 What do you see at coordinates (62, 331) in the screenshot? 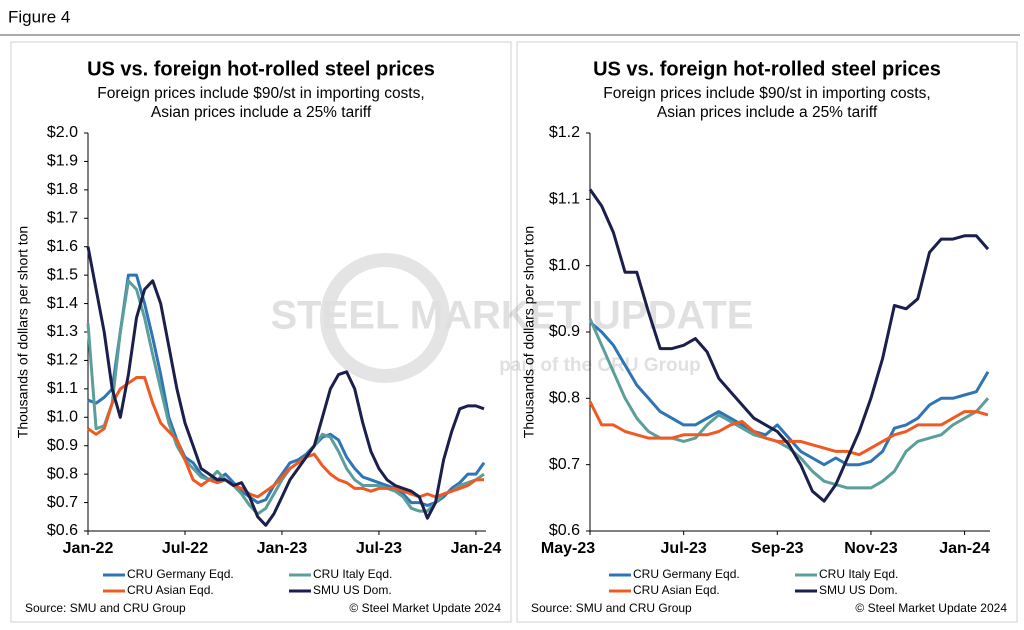
I see `y-tick-label: $1.3` at bounding box center [62, 331].